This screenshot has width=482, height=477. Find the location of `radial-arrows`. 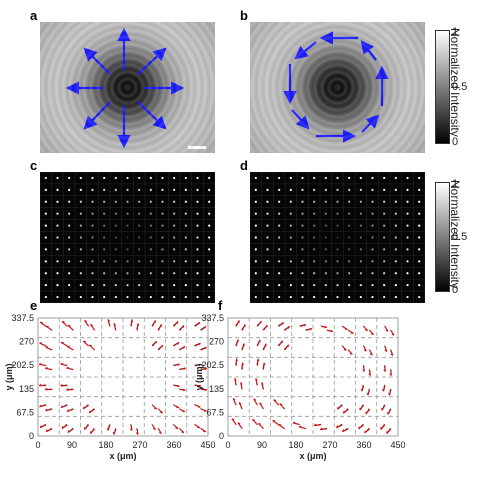

radial-arrows is located at coordinates (127, 87).